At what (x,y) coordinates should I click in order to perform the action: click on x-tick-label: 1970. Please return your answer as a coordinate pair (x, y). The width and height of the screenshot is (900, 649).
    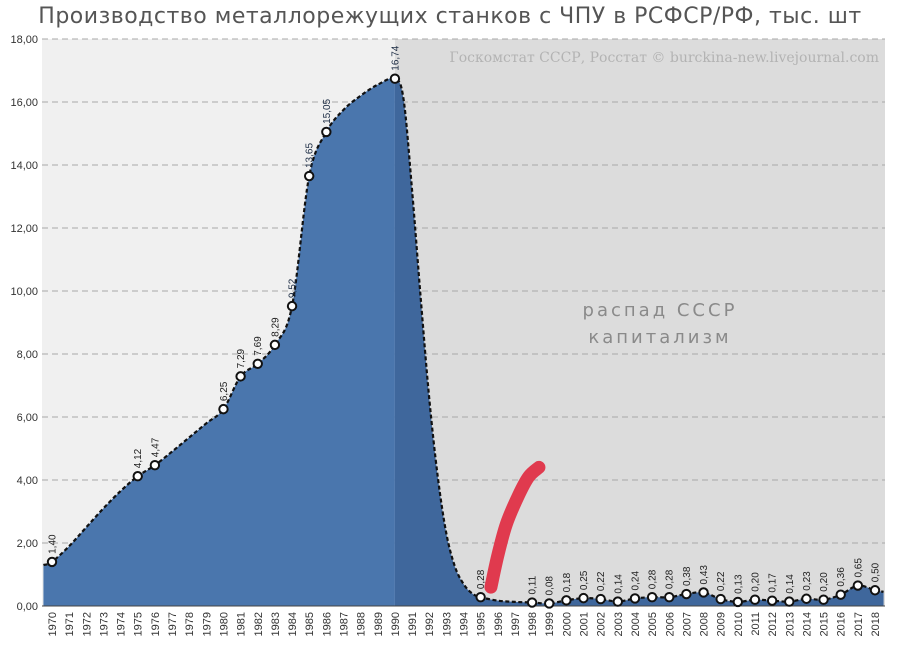
    Looking at the image, I should click on (53, 624).